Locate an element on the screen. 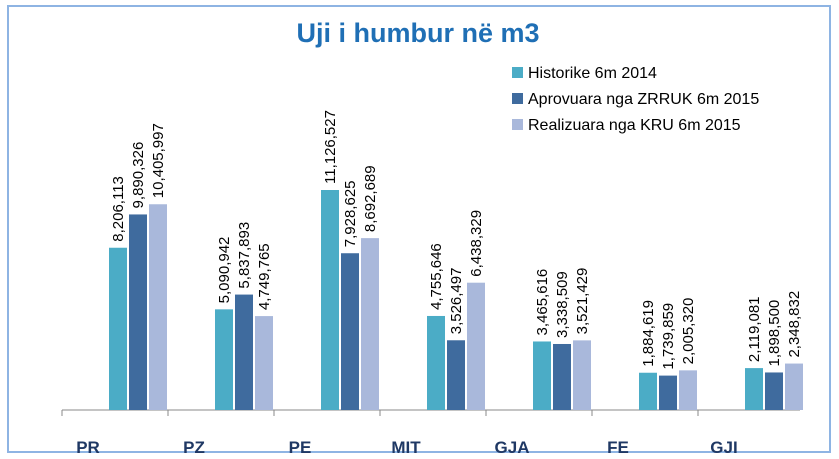 This screenshot has height=459, width=839. data-label: 3,465,616 is located at coordinates (542, 302).